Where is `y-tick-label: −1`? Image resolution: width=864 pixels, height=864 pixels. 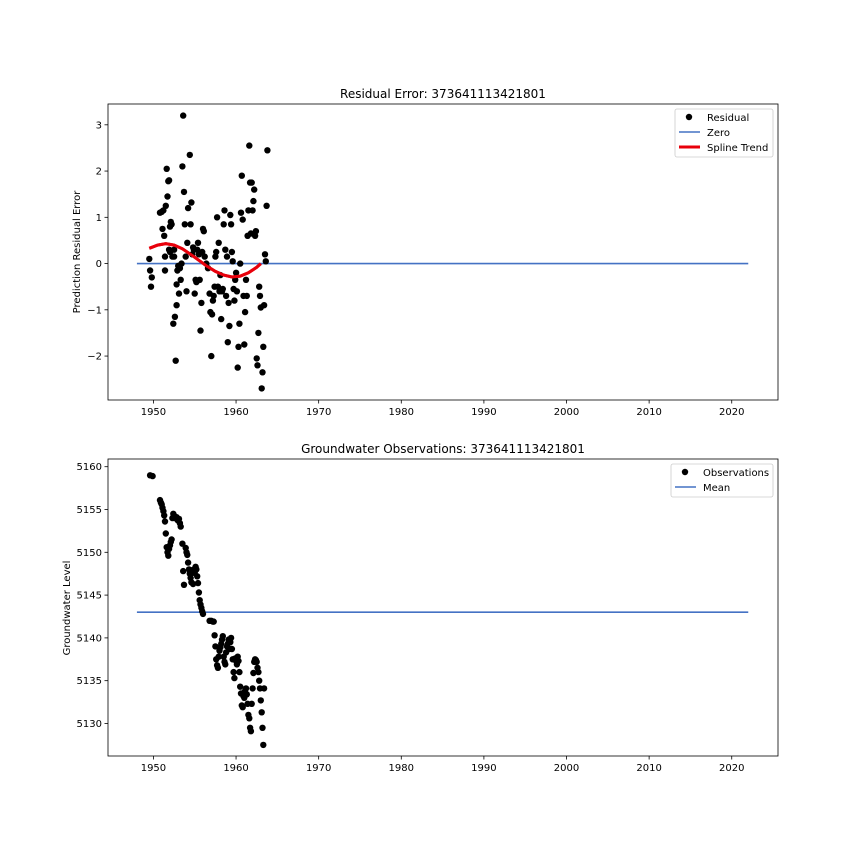 y-tick-label: −1 is located at coordinates (94, 310).